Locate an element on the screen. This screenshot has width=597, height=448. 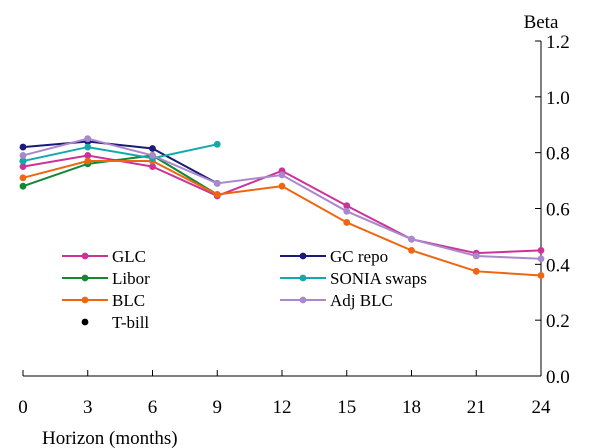
legend-item: GC repo is located at coordinates (334, 256).